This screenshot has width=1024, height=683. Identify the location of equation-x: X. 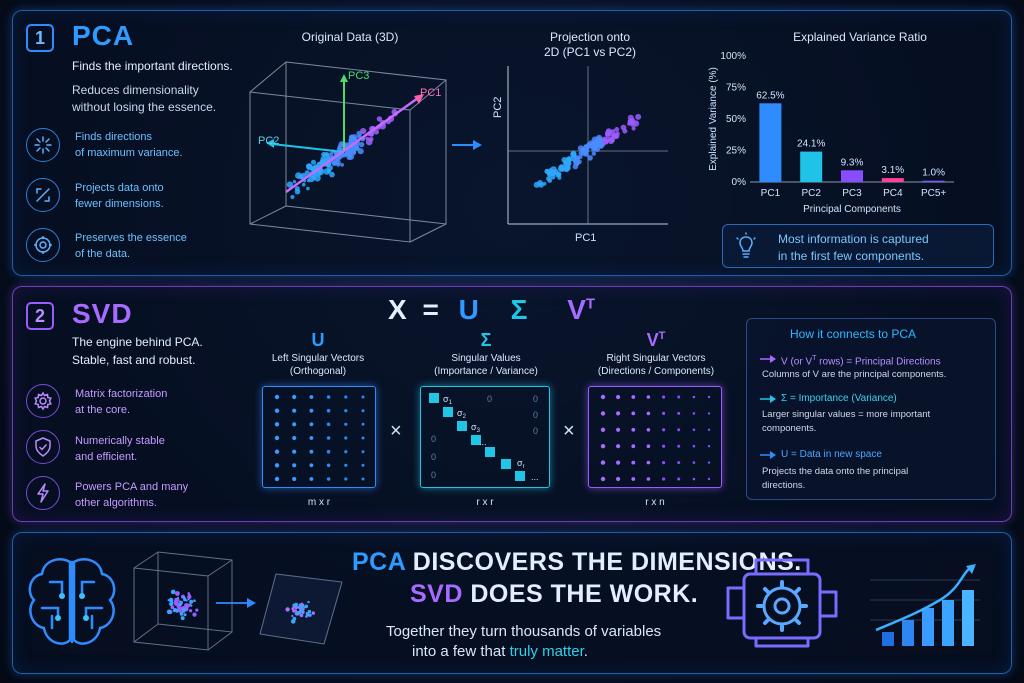
(397, 309).